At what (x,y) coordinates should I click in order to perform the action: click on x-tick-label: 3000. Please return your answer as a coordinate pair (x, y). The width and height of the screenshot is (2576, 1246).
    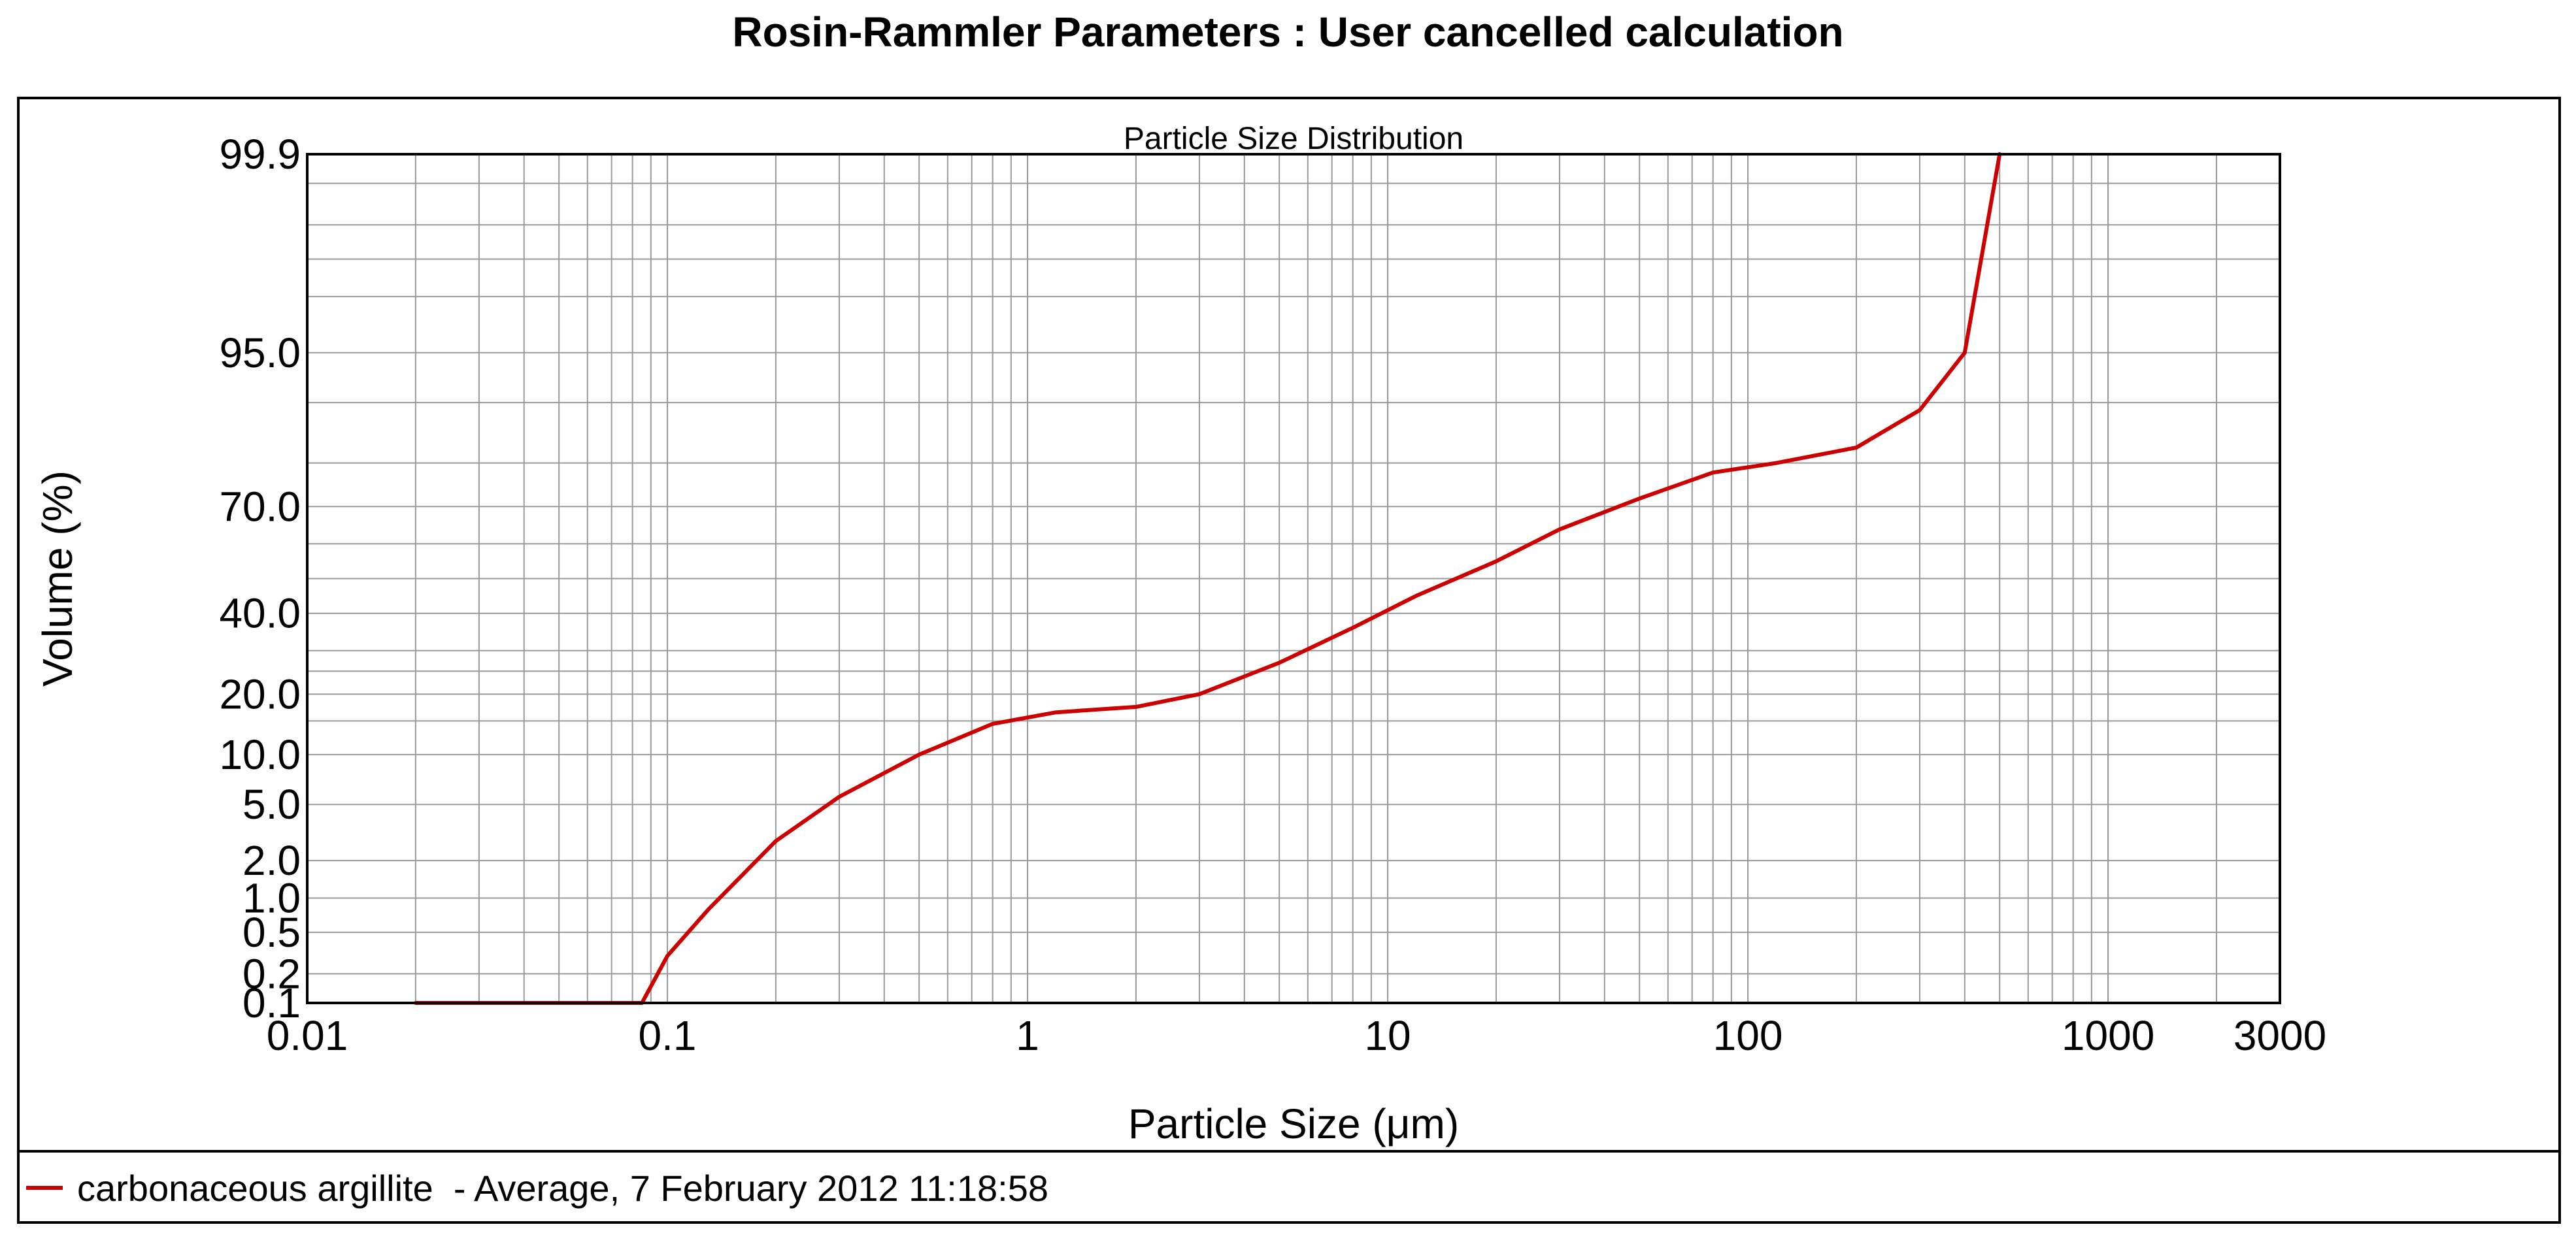
    Looking at the image, I should click on (2280, 1036).